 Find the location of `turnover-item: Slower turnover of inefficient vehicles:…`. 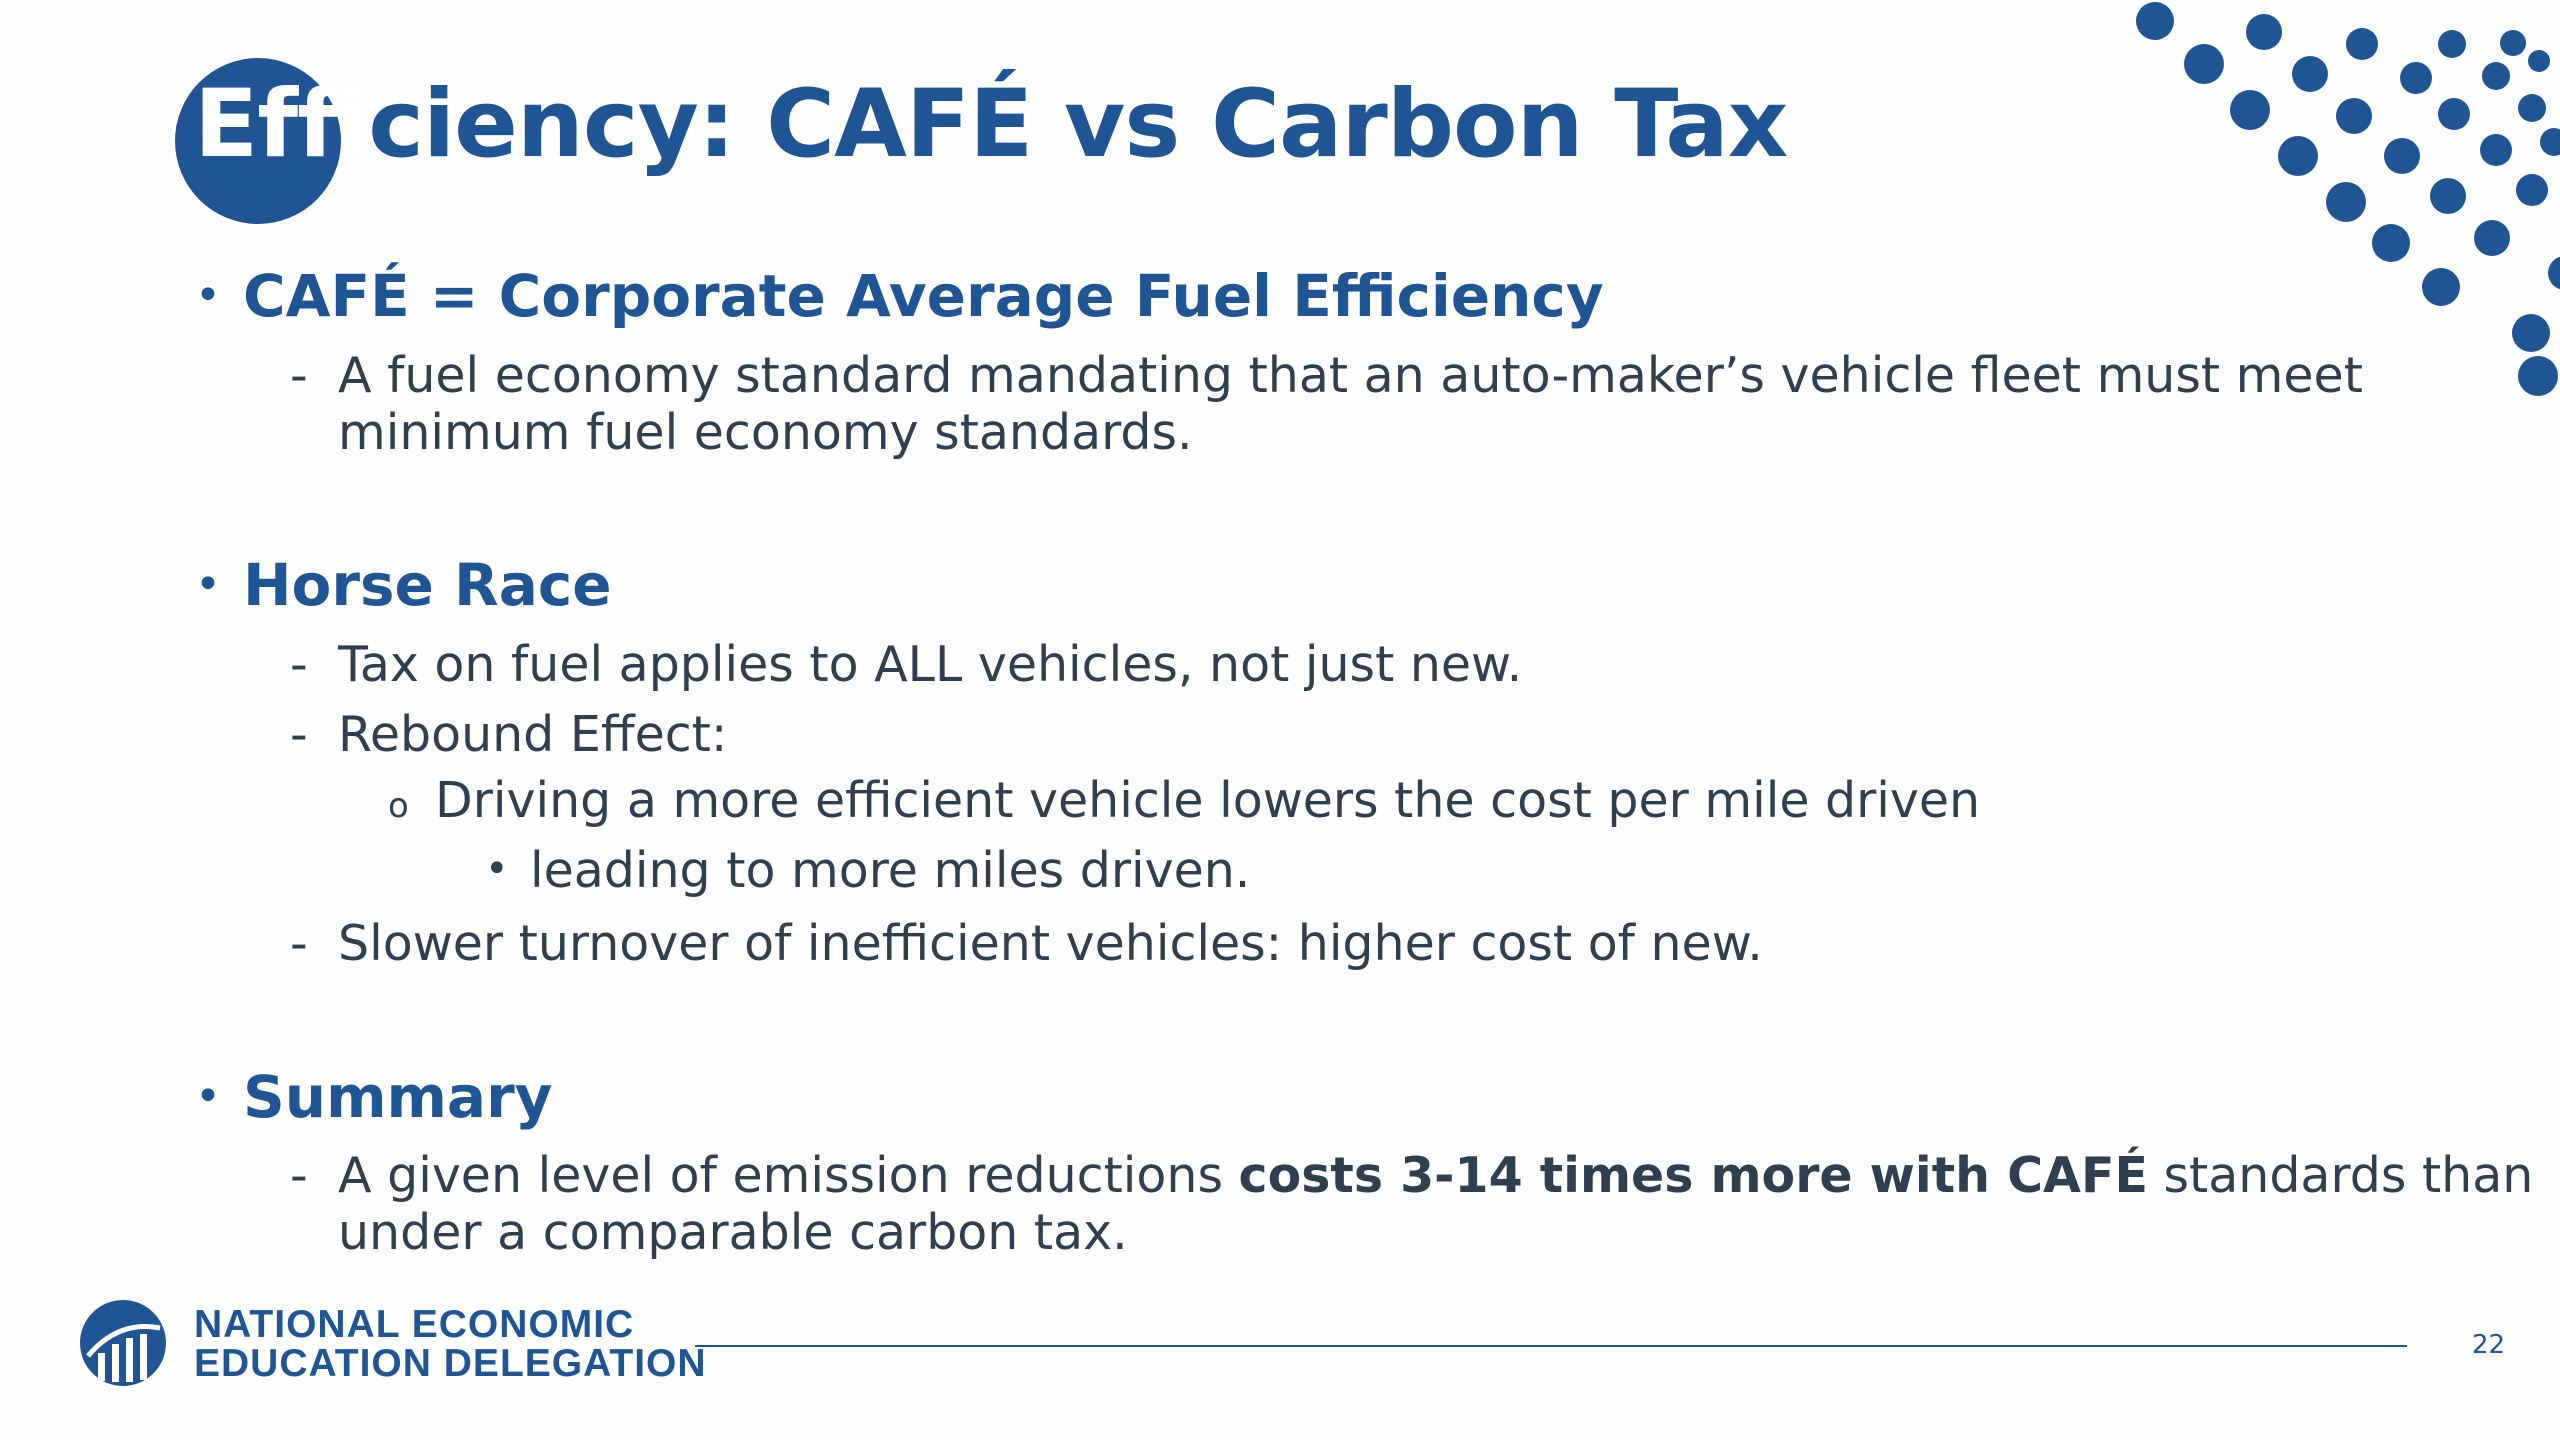

turnover-item: Slower turnover of inefficient vehicles:… is located at coordinates (1050, 943).